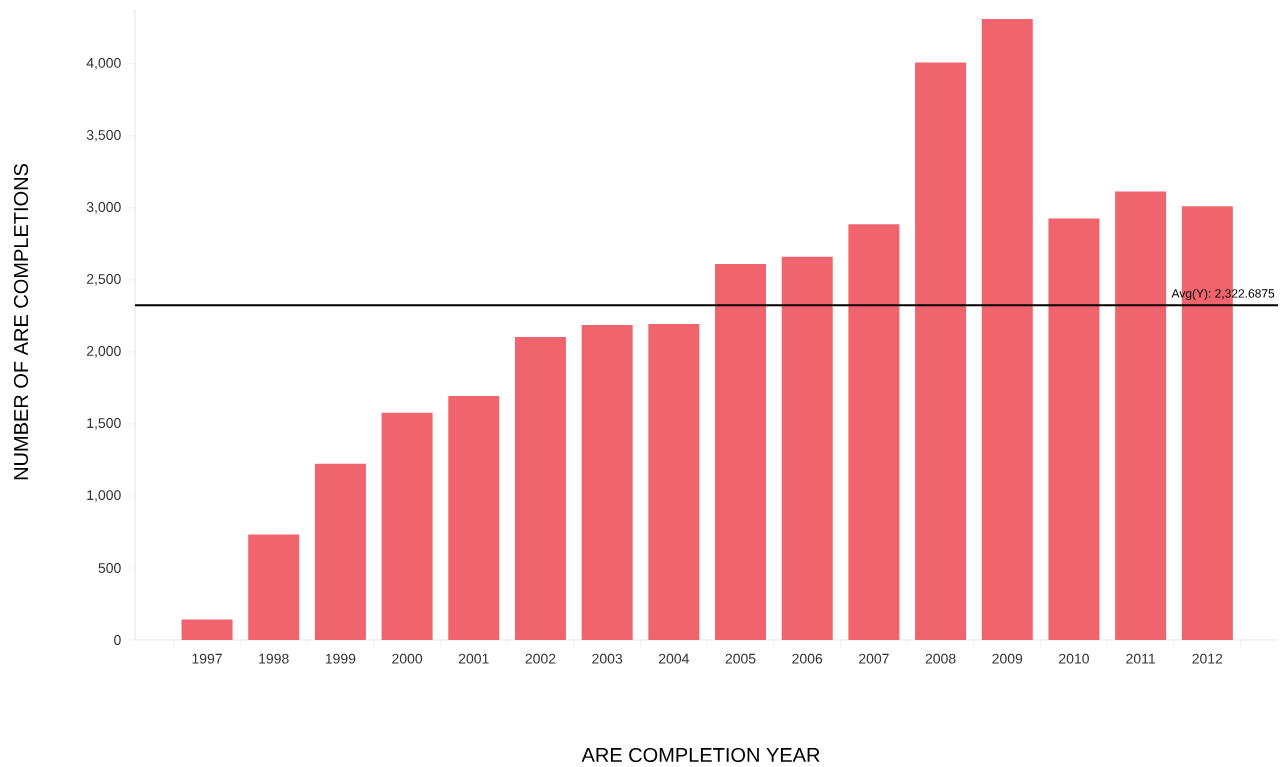  I want to click on x-tick-label: 1997, so click(207, 658).